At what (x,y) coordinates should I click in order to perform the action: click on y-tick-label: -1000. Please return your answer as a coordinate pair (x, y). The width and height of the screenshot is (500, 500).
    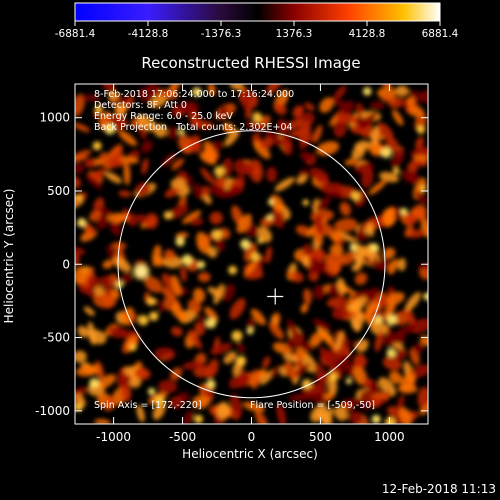
    Looking at the image, I should click on (52, 411).